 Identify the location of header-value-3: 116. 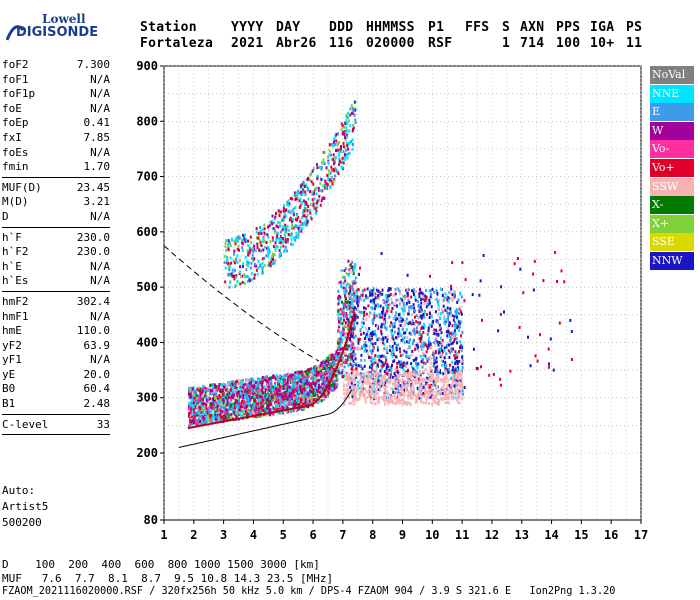
(341, 43).